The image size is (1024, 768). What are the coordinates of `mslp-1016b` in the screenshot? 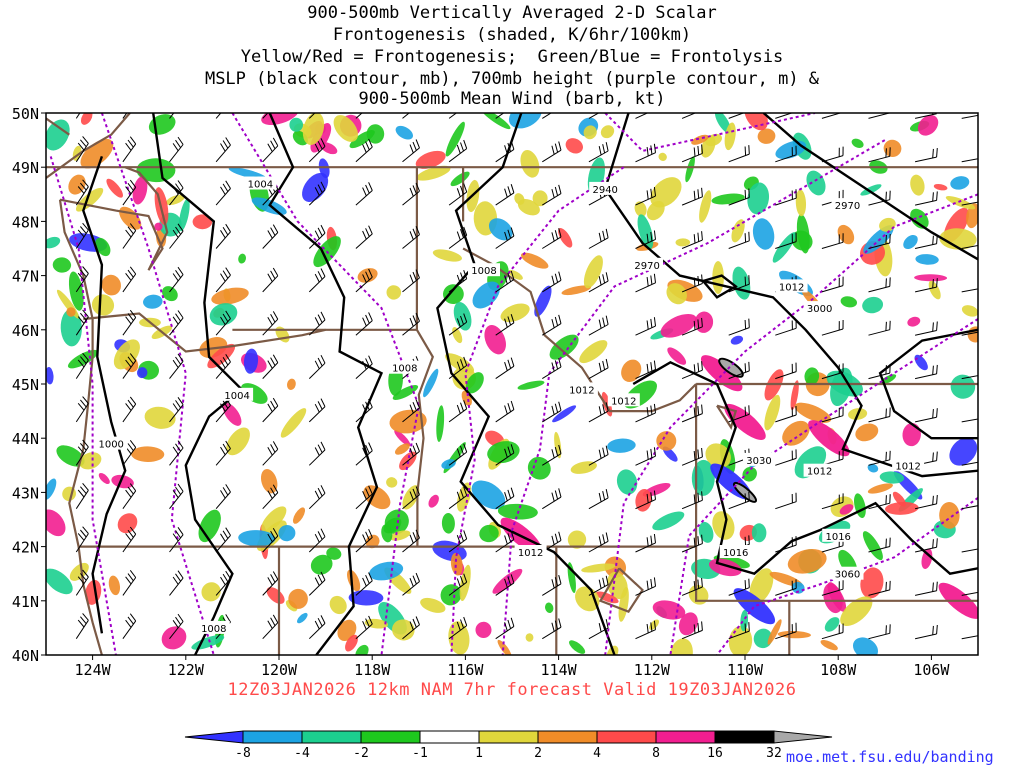 It's located at (805, 468).